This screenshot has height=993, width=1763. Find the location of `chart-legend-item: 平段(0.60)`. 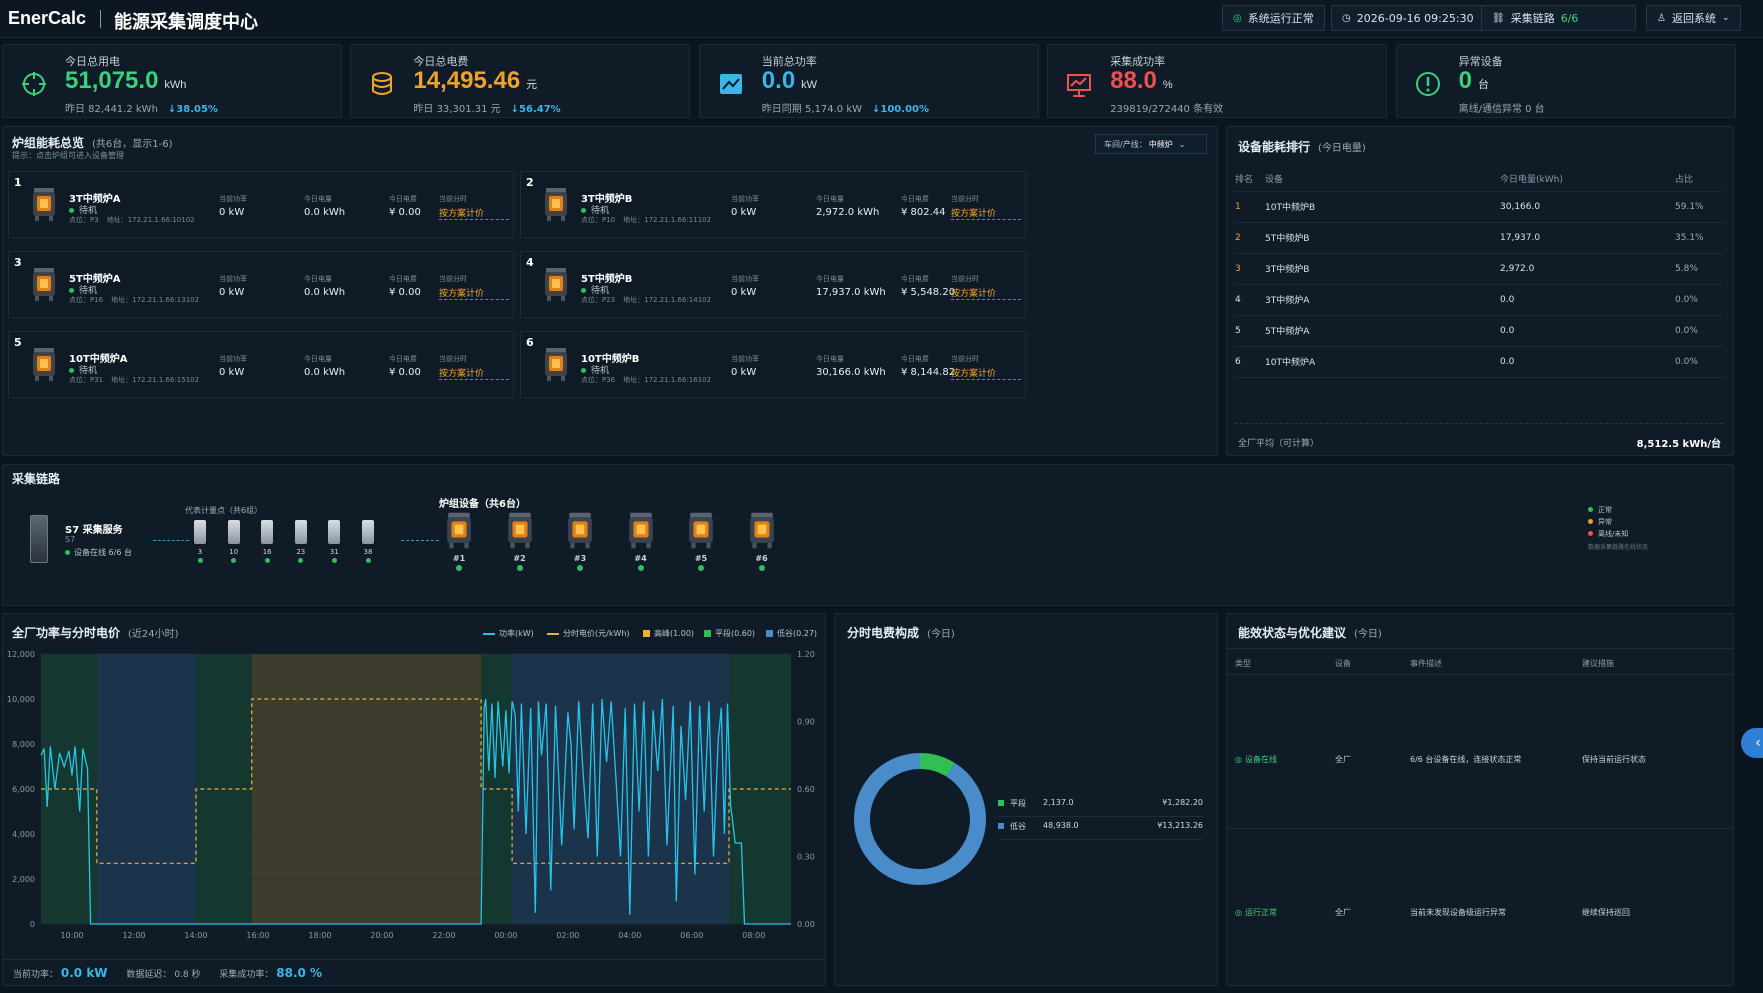

chart-legend-item: 平段(0.60) is located at coordinates (729, 633).